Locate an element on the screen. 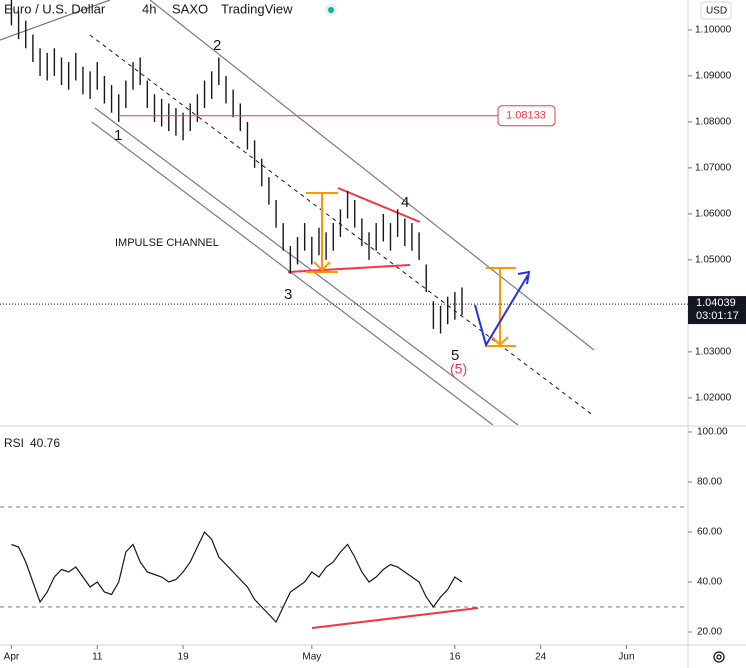 The height and width of the screenshot is (668, 746). x-tick-label: 11 is located at coordinates (97, 657).